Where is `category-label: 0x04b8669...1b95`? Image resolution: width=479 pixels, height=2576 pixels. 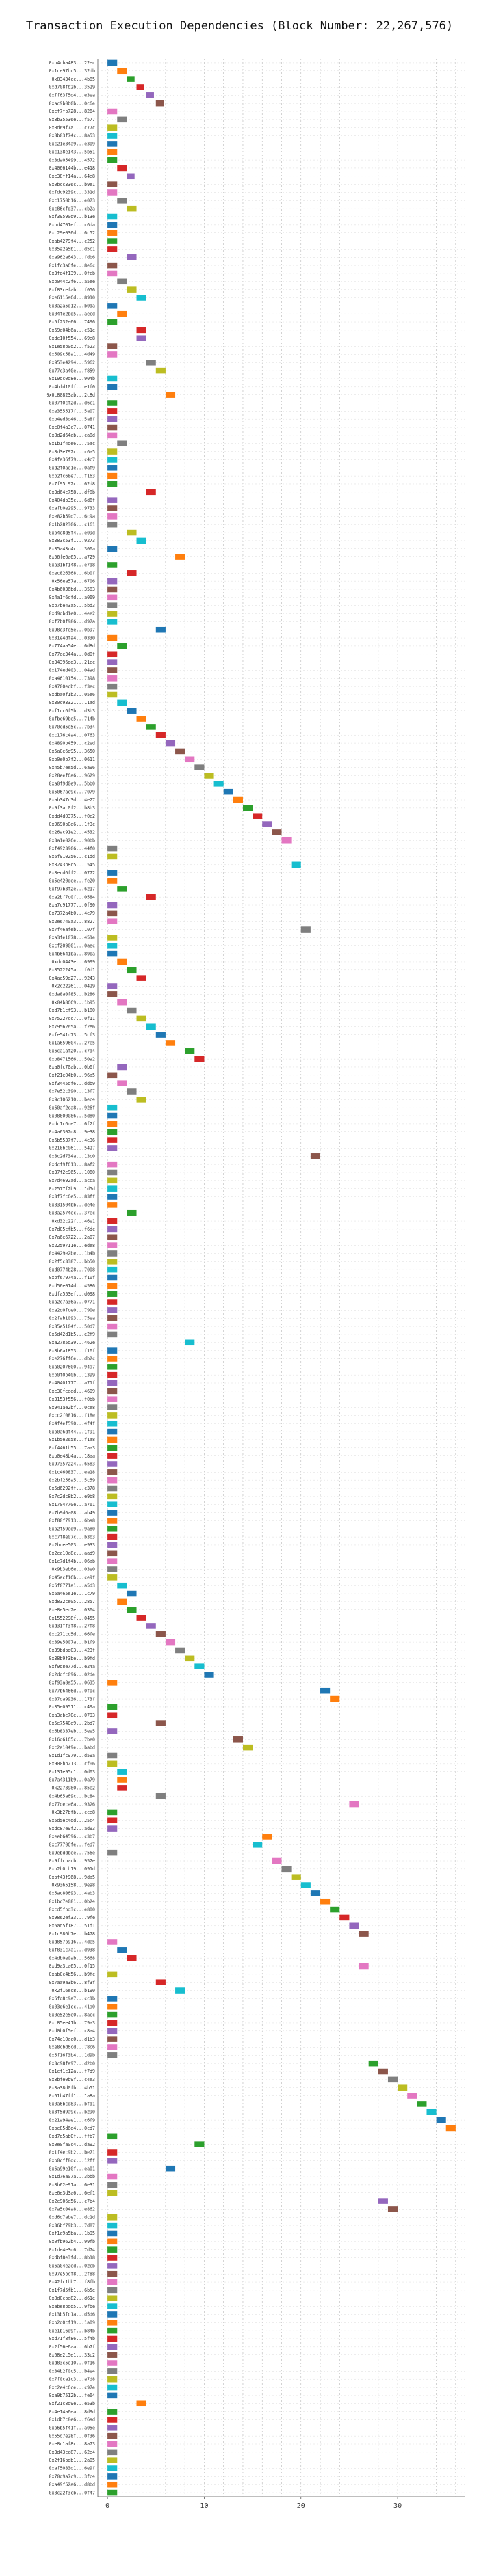 category-label: 0x04b8669...1b95 is located at coordinates (73, 1002).